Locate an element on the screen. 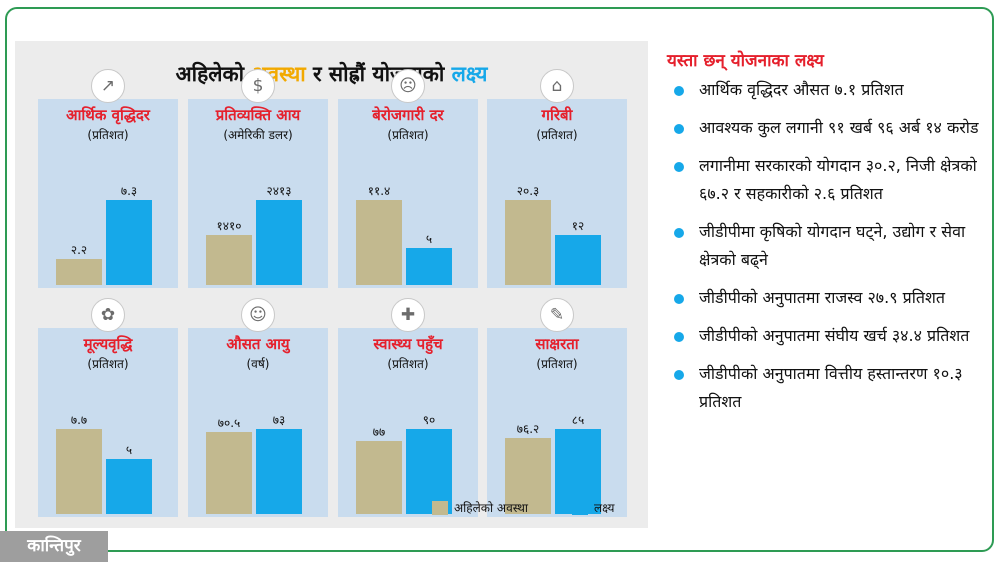 The width and height of the screenshot is (1001, 562). bar-current-label: ७७ is located at coordinates (379, 432).